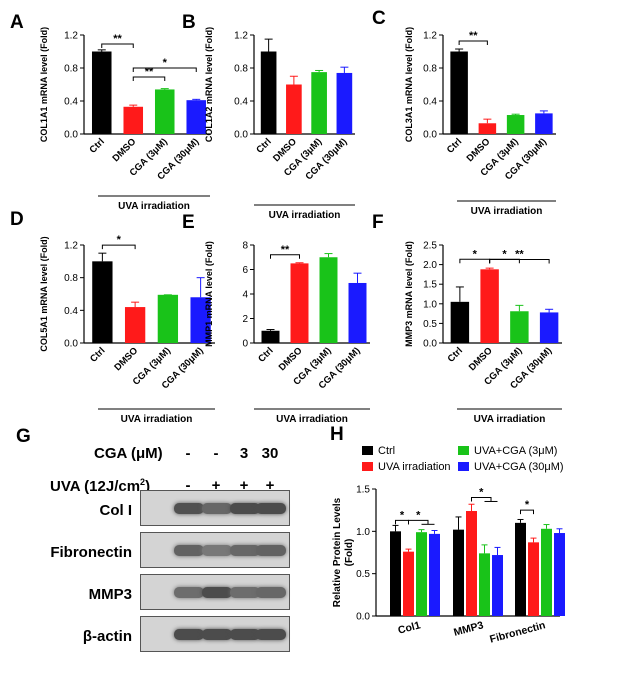 Image resolution: width=626 pixels, height=680 pixels. Describe the element at coordinates (110, 594) in the screenshot. I see `blot-label: MMP3` at that location.